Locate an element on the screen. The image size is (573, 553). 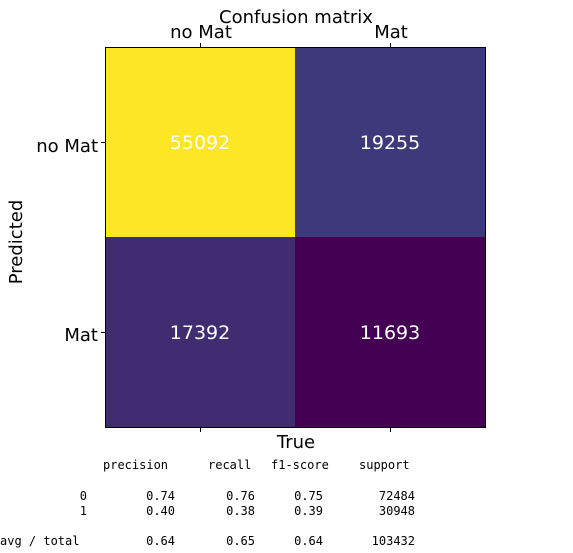
report-total-precision: 0.64 is located at coordinates (160, 541).